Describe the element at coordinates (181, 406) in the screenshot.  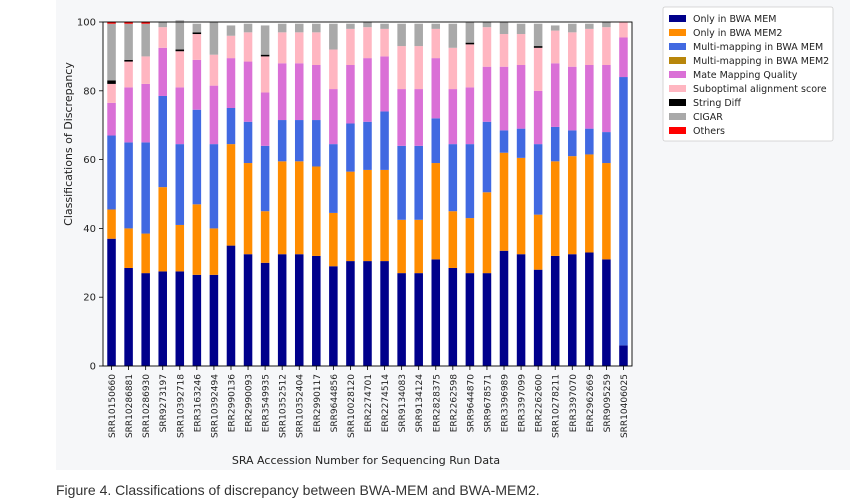
I see `x-tick-label: SRR10392718` at that location.